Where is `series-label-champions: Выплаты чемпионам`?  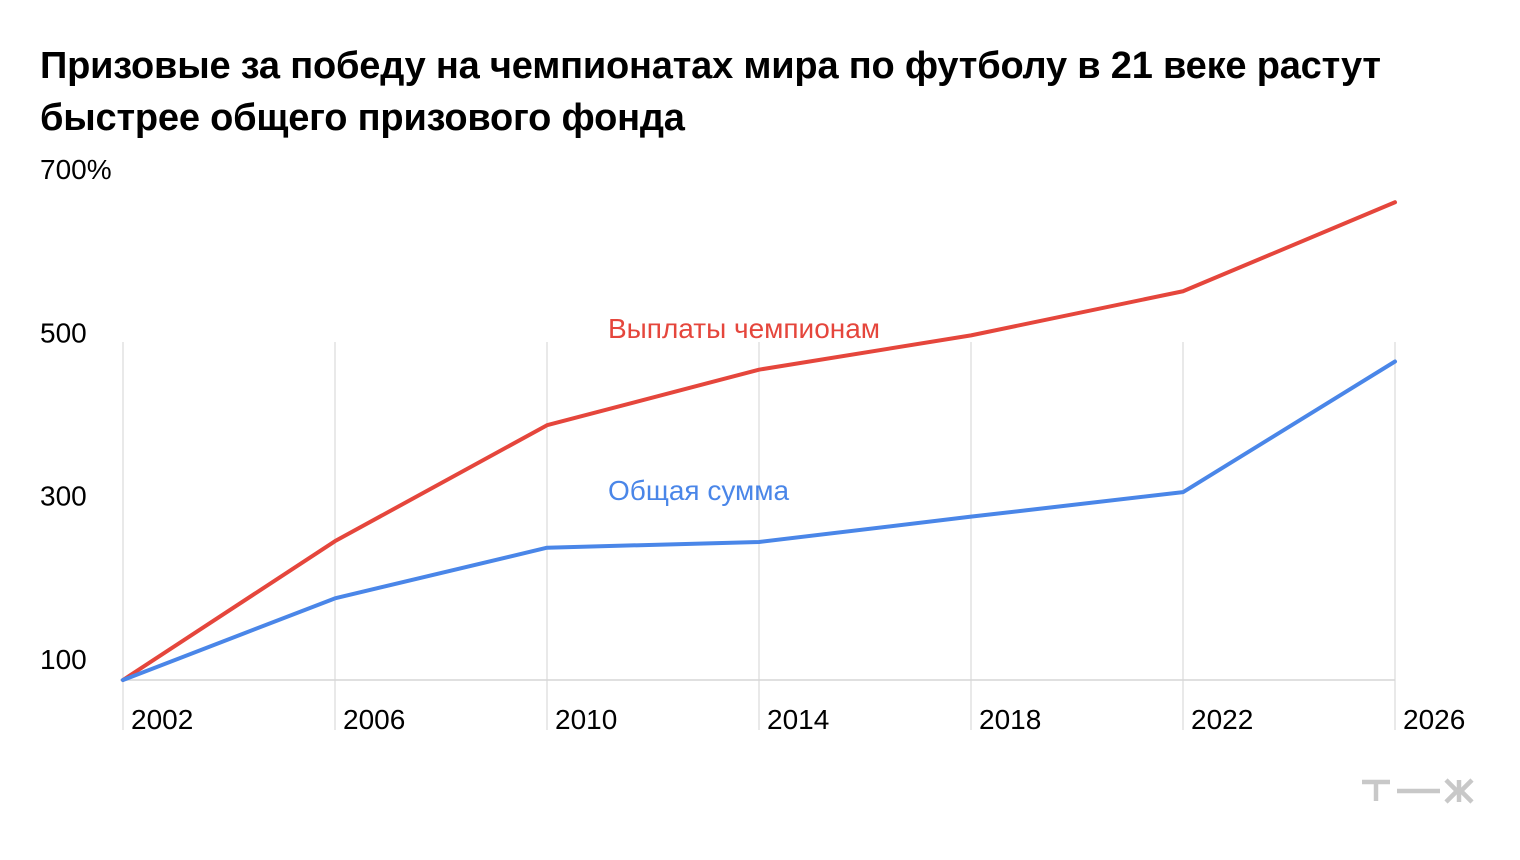
series-label-champions: Выплаты чемпионам is located at coordinates (744, 328).